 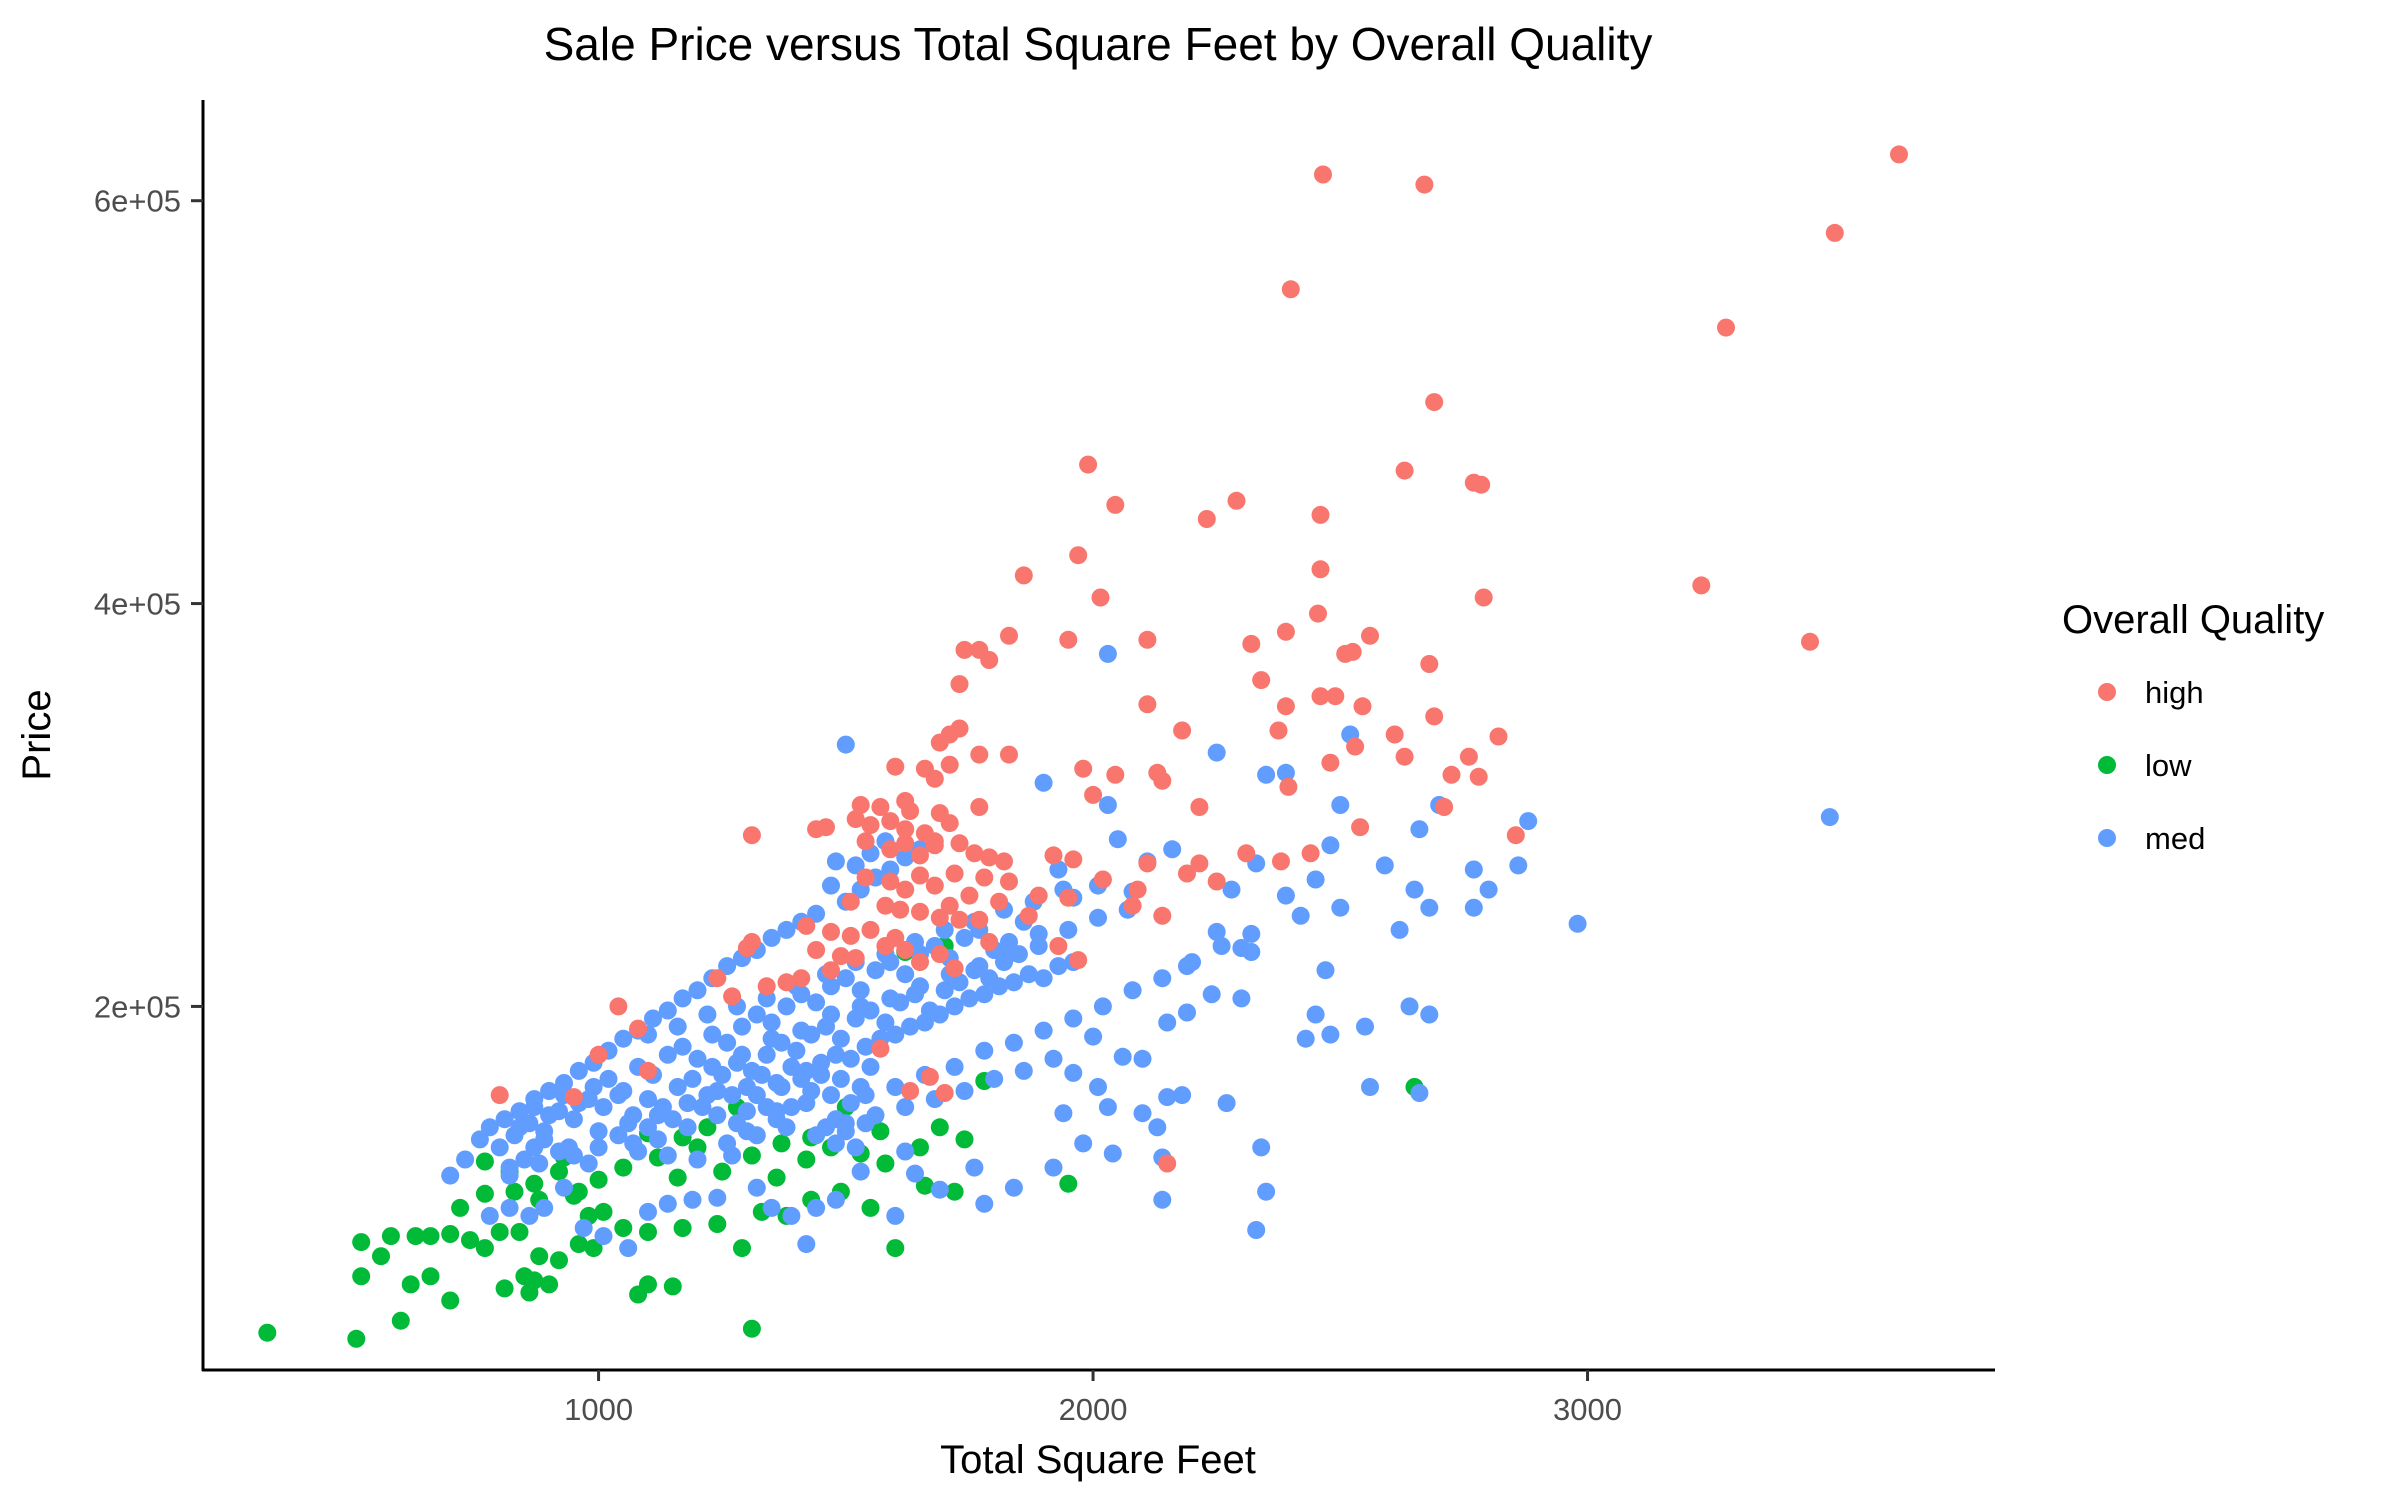 What do you see at coordinates (2151, 765) in the screenshot?
I see `legend-items: high low med` at bounding box center [2151, 765].